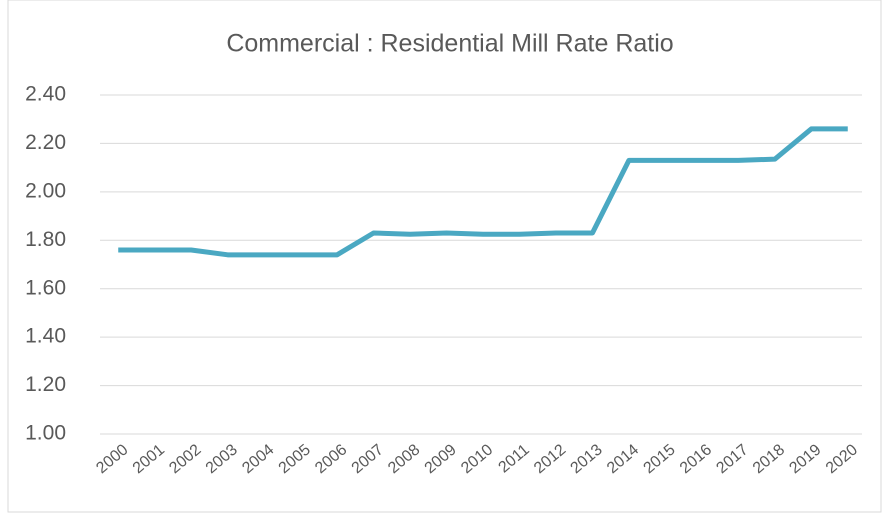  What do you see at coordinates (45, 190) in the screenshot?
I see `y-tick-label: 2.00` at bounding box center [45, 190].